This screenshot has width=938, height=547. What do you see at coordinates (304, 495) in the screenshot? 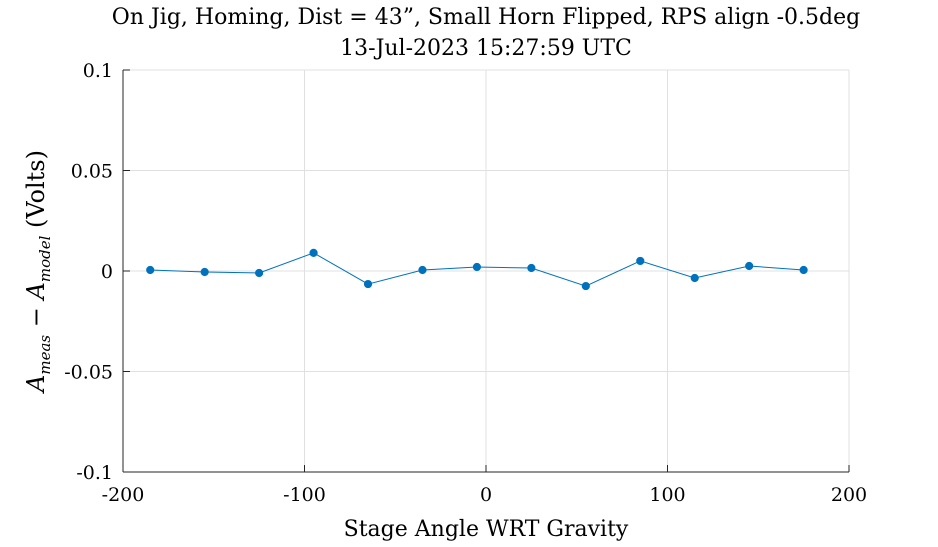
I see `x-tick-label: -100` at bounding box center [304, 495].